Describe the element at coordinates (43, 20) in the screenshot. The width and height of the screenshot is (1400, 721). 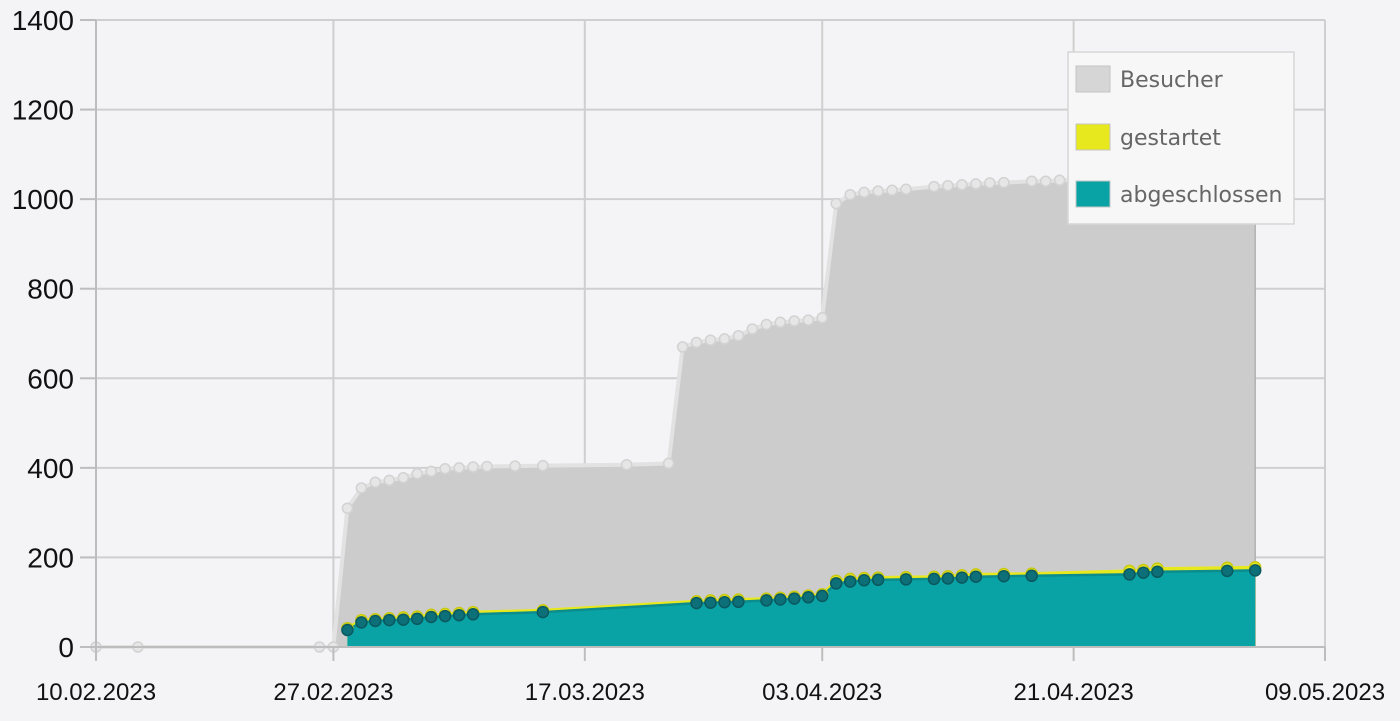
I see `y-tick-label: 1400` at that location.